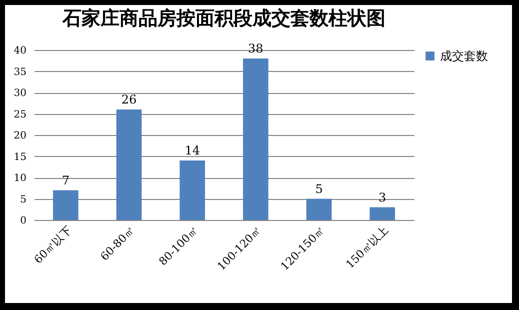  Describe the element at coordinates (23, 200) in the screenshot. I see `y-tick-label: 5` at that location.